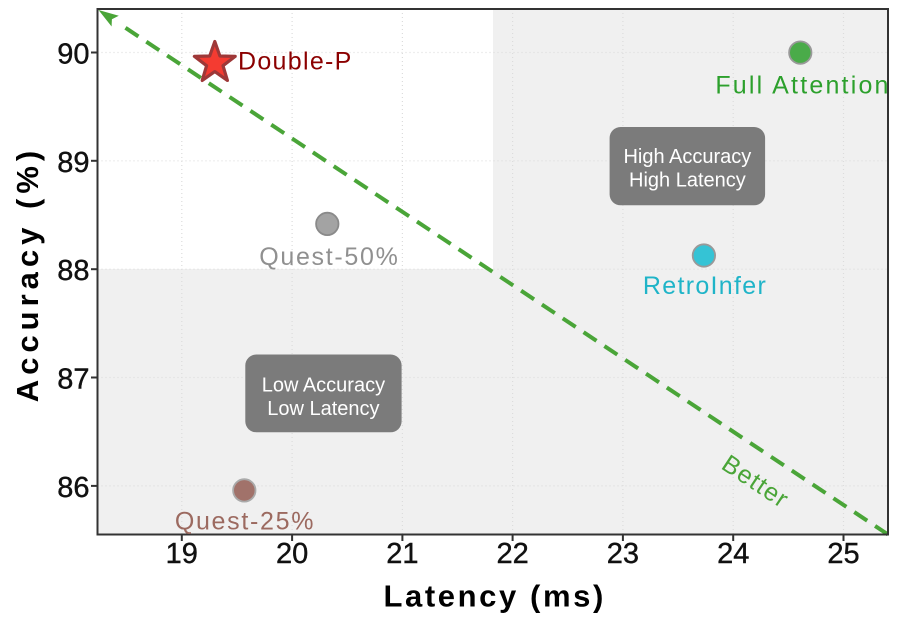  What do you see at coordinates (73, 163) in the screenshot?
I see `svg-text: 89` at bounding box center [73, 163].